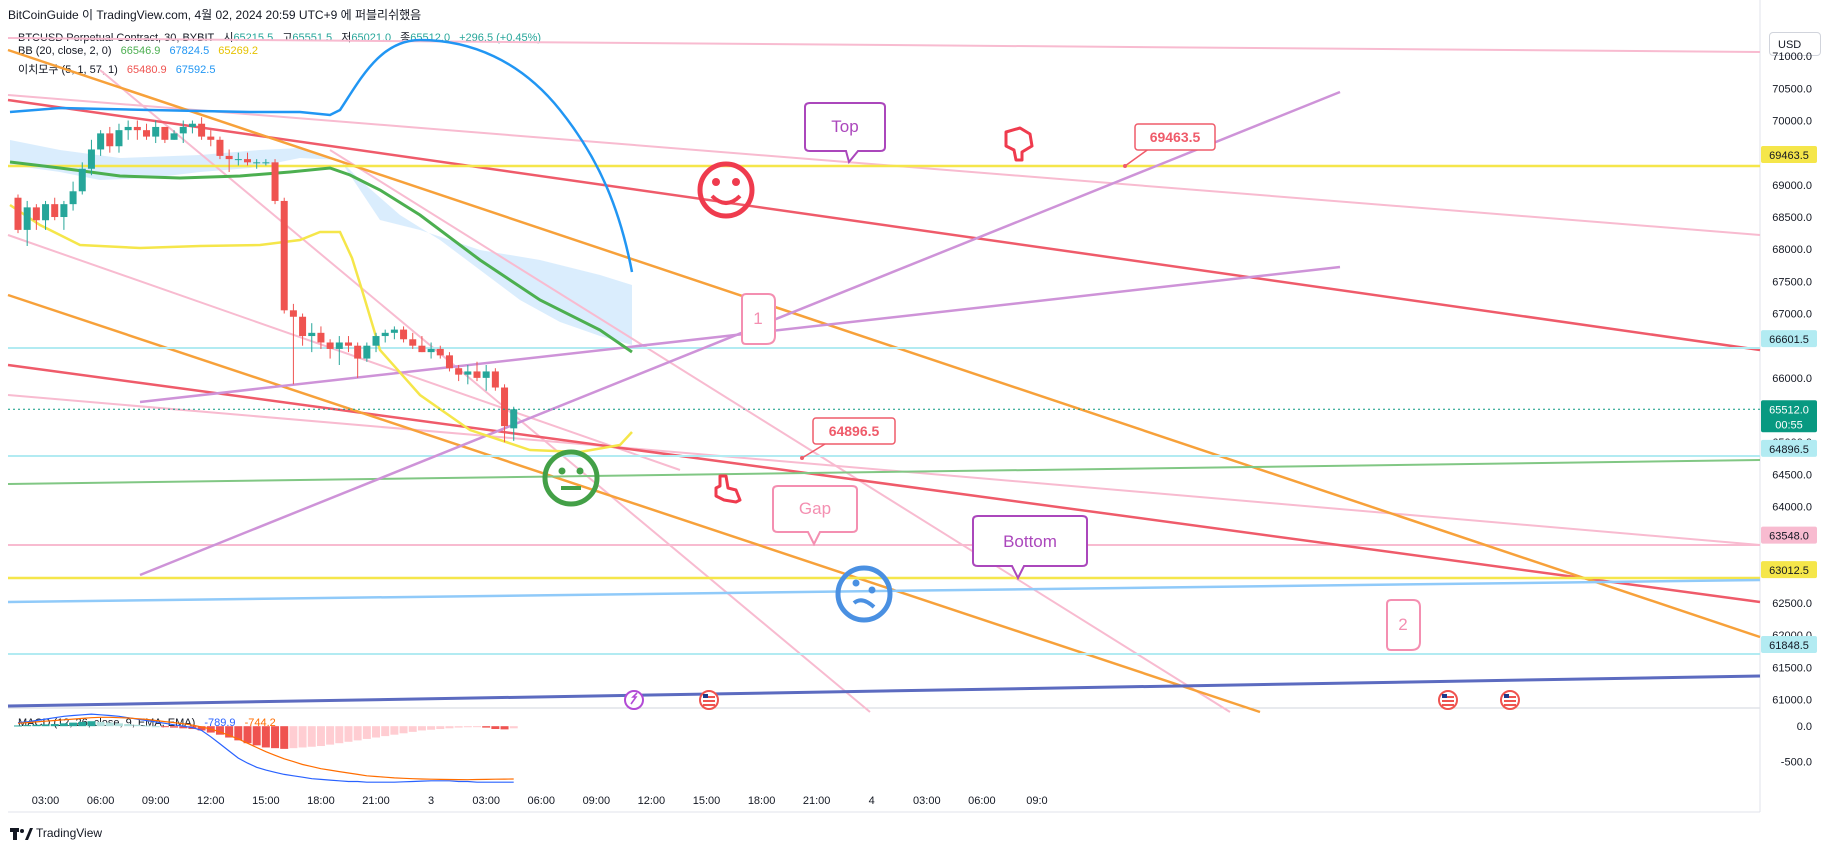  What do you see at coordinates (1796, 744) in the screenshot?
I see `macd-axis: 0.0 -500.0` at bounding box center [1796, 744].